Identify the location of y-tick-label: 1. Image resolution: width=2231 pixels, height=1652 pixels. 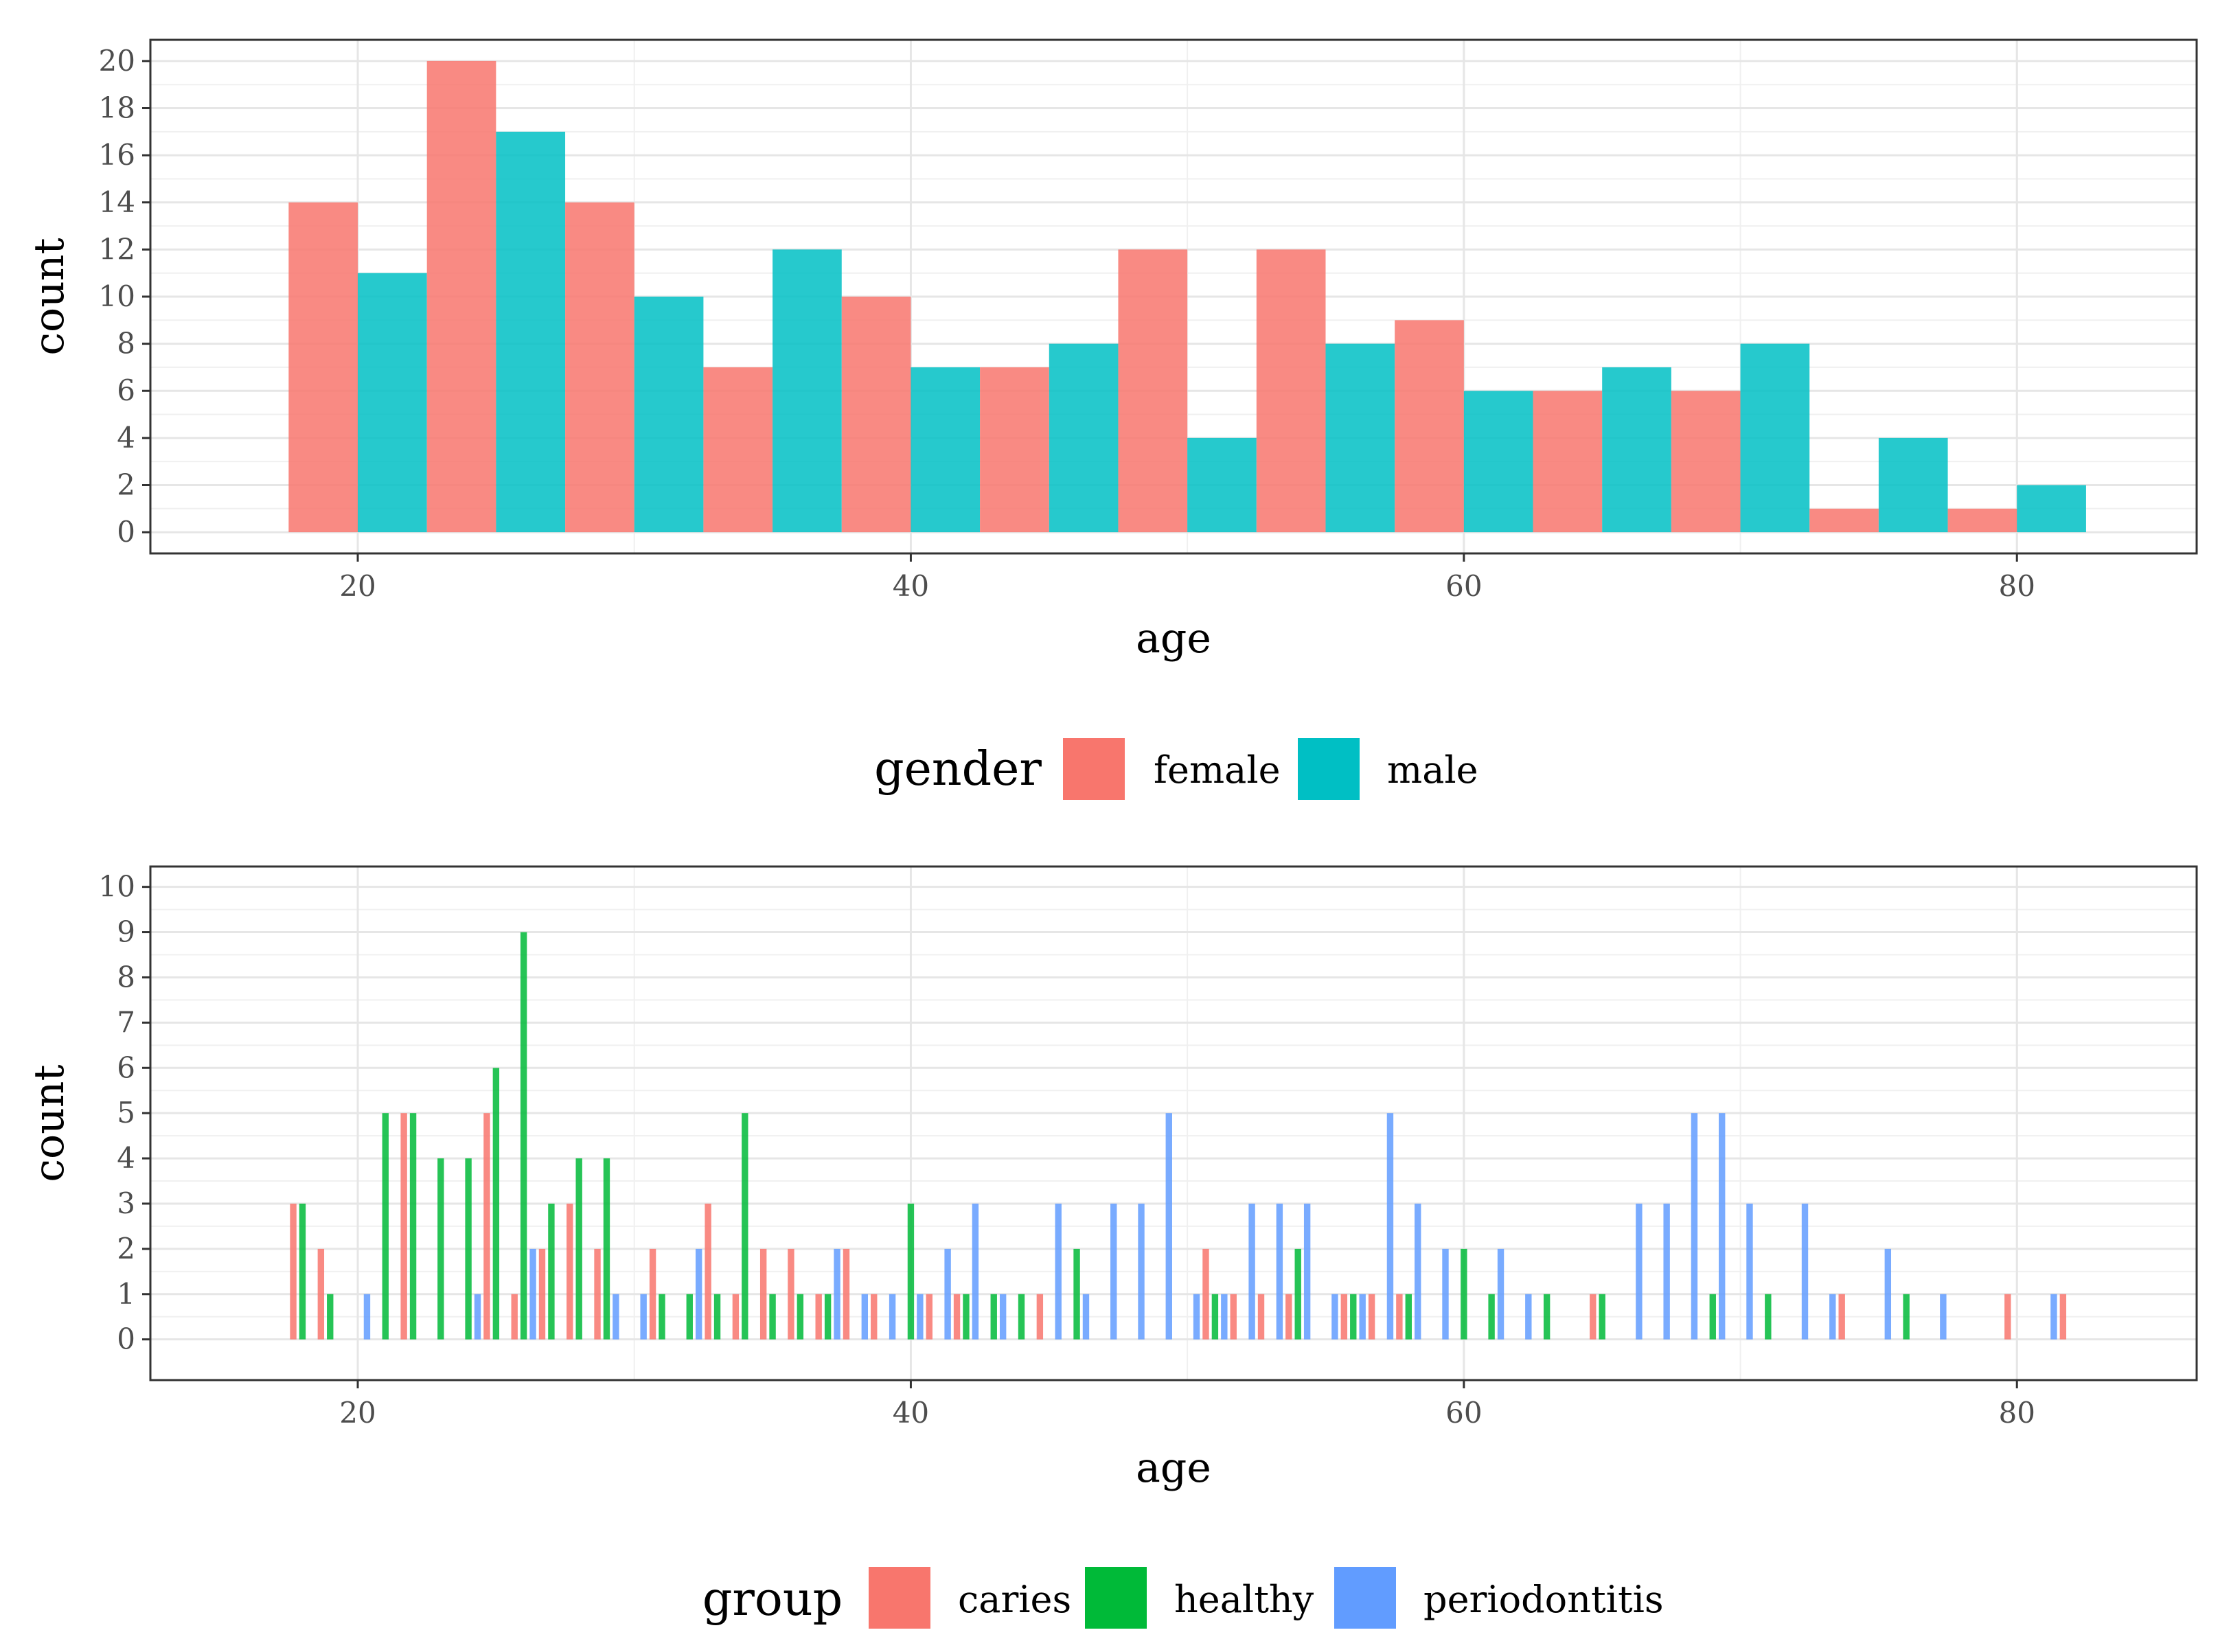
(126, 1294).